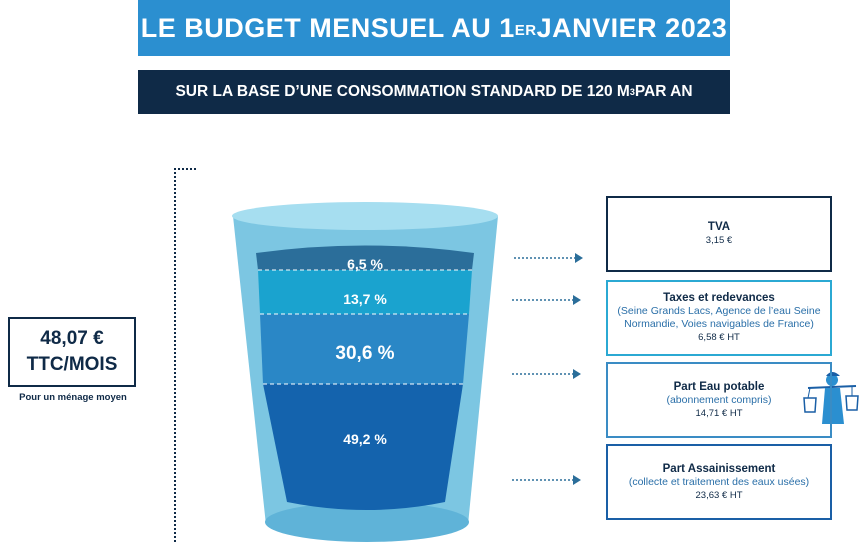 This screenshot has height=542, width=859. I want to click on subtitle-end: PAR AN, so click(663, 91).